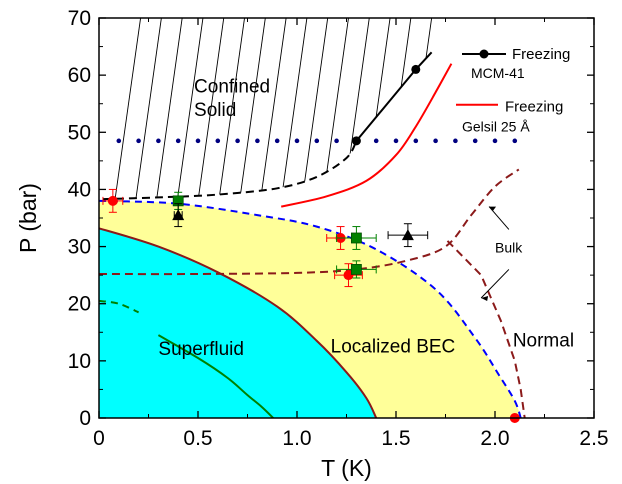 This screenshot has width=622, height=484. What do you see at coordinates (215, 376) in the screenshot?
I see `inner-green-solid-line` at bounding box center [215, 376].